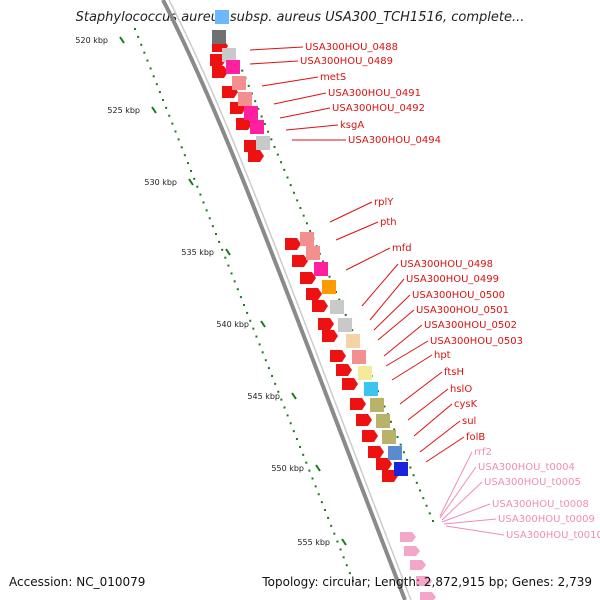 The image size is (600, 600). What do you see at coordinates (352, 125) in the screenshot?
I see `gene-label: ksgA` at bounding box center [352, 125].